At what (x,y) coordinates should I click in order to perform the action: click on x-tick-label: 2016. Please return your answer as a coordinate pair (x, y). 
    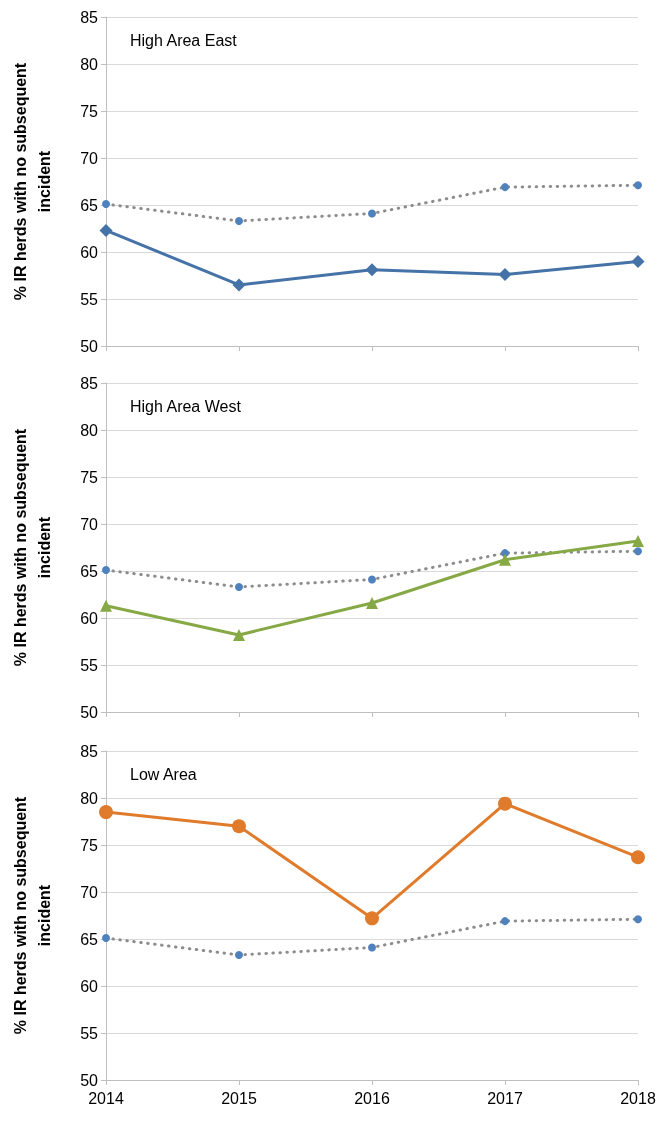
    Looking at the image, I should click on (372, 1098).